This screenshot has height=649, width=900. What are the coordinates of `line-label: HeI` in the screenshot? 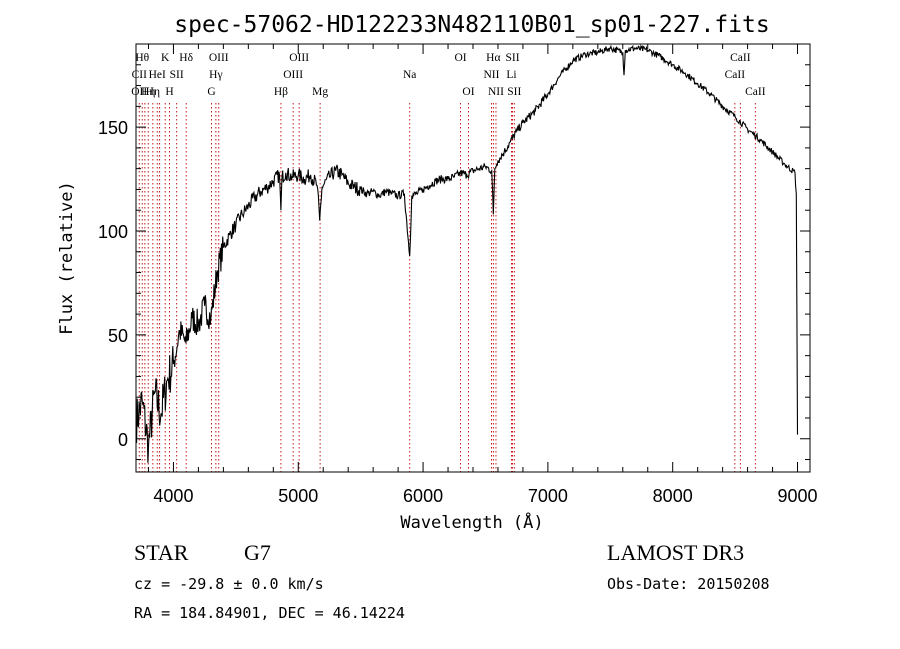 It's located at (157, 75).